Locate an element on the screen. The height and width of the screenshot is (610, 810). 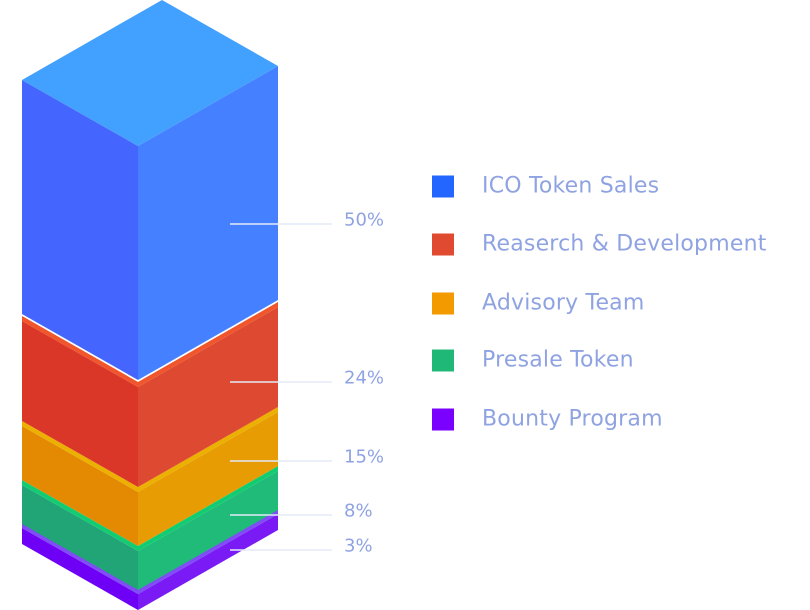
legend-label: Reaserch & Development is located at coordinates (624, 244).